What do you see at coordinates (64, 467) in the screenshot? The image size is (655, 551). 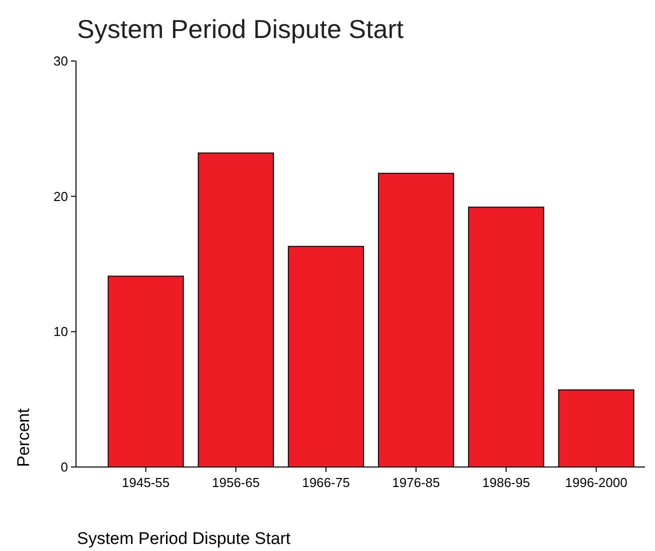 I see `y-tick-label: 0` at bounding box center [64, 467].